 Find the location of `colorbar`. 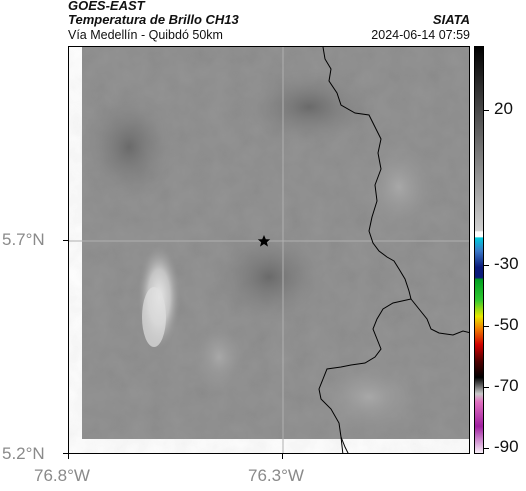

colorbar is located at coordinates (479, 250).